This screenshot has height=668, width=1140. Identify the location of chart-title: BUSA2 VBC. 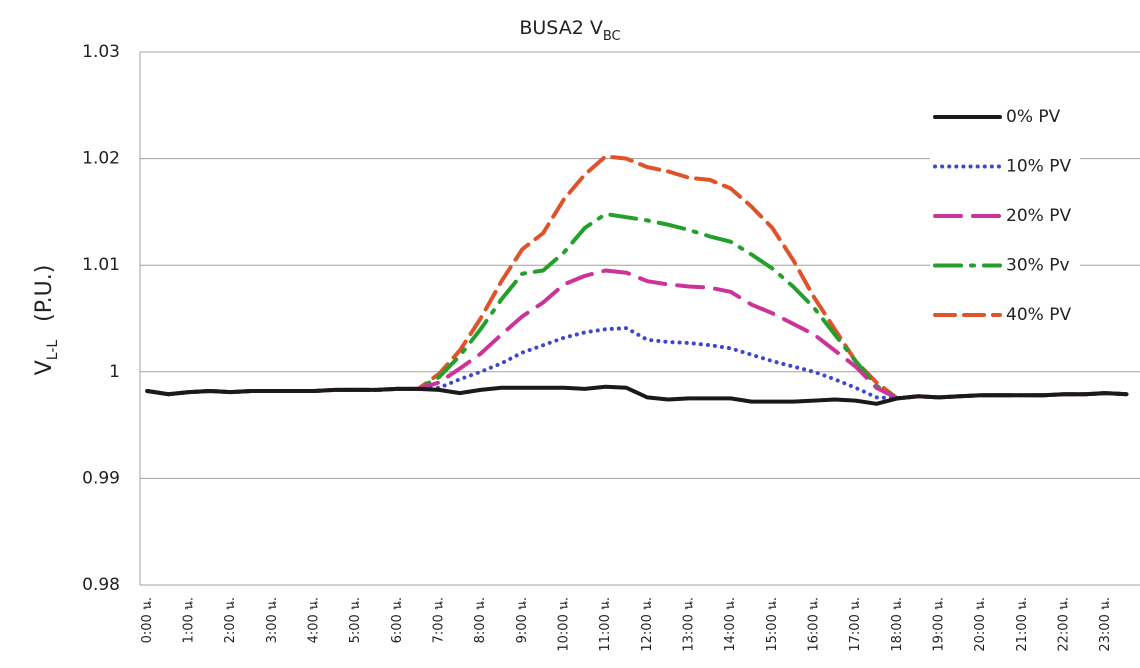
(569, 30).